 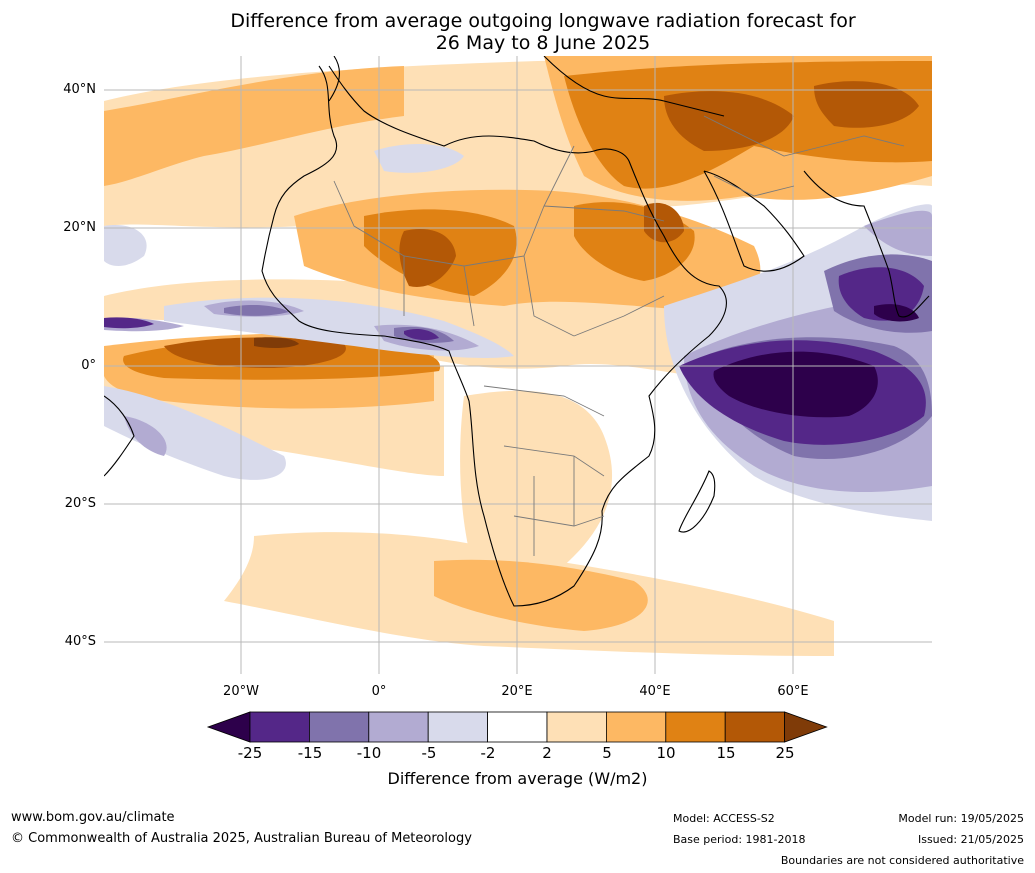 I want to click on lon-label-40e: 40°E, so click(x=655, y=691).